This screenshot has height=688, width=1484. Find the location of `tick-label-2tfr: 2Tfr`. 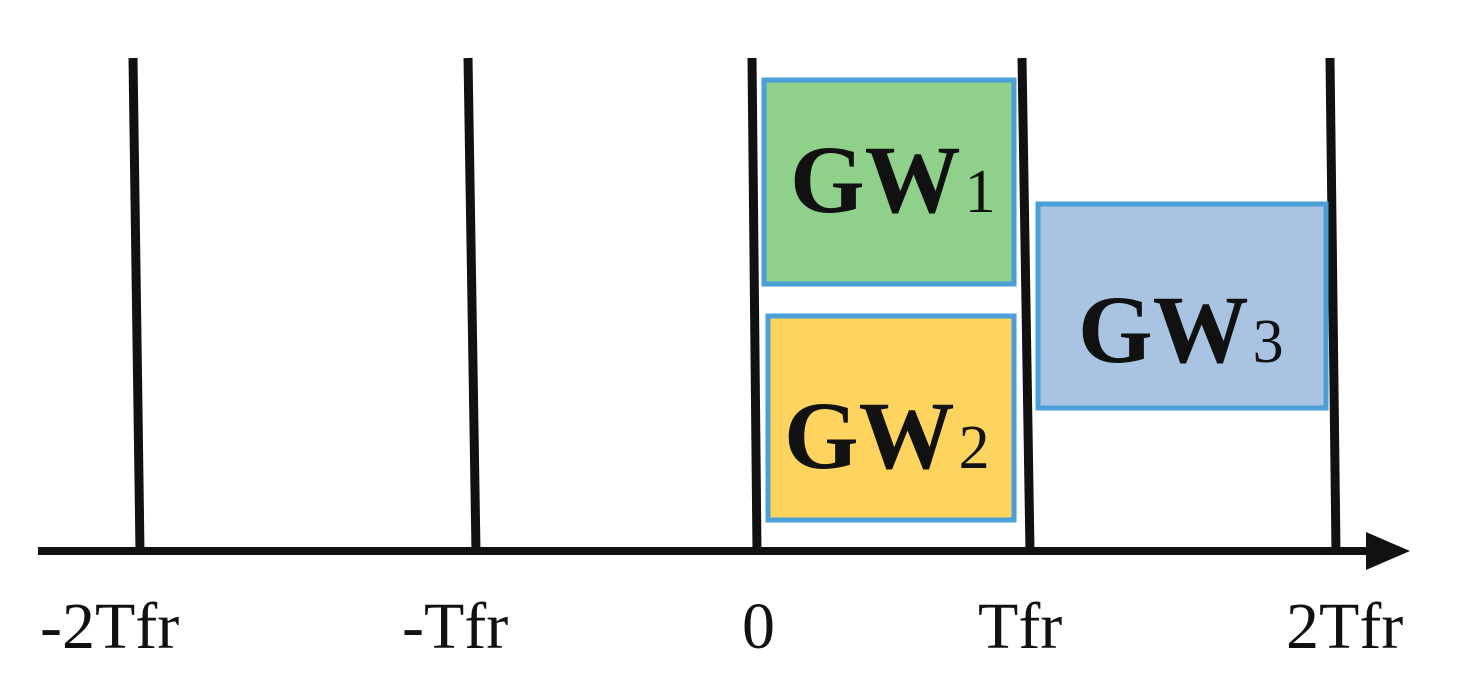

tick-label-2tfr: 2Tfr is located at coordinates (1344, 626).